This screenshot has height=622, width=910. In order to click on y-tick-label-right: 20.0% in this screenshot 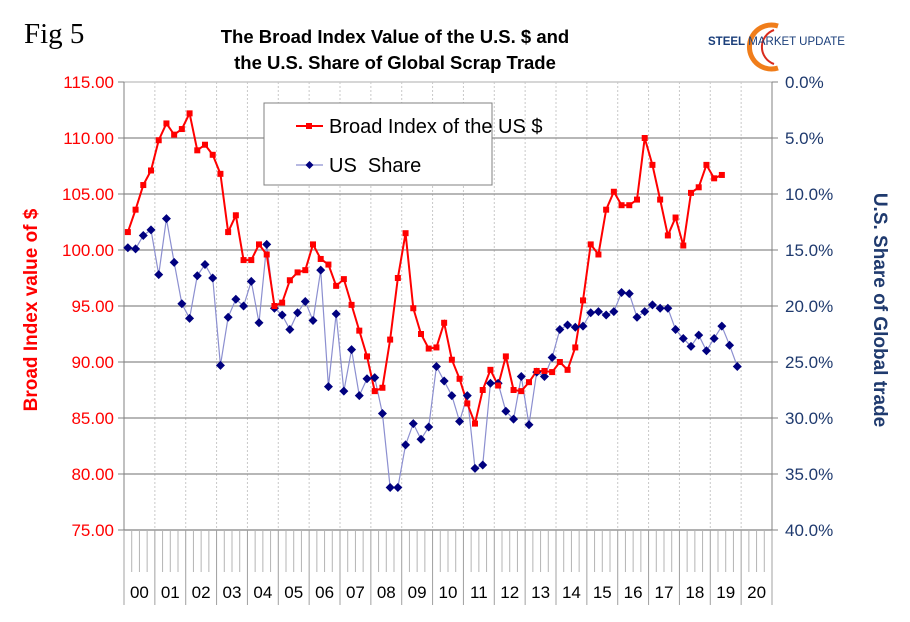, I will do `click(809, 306)`.